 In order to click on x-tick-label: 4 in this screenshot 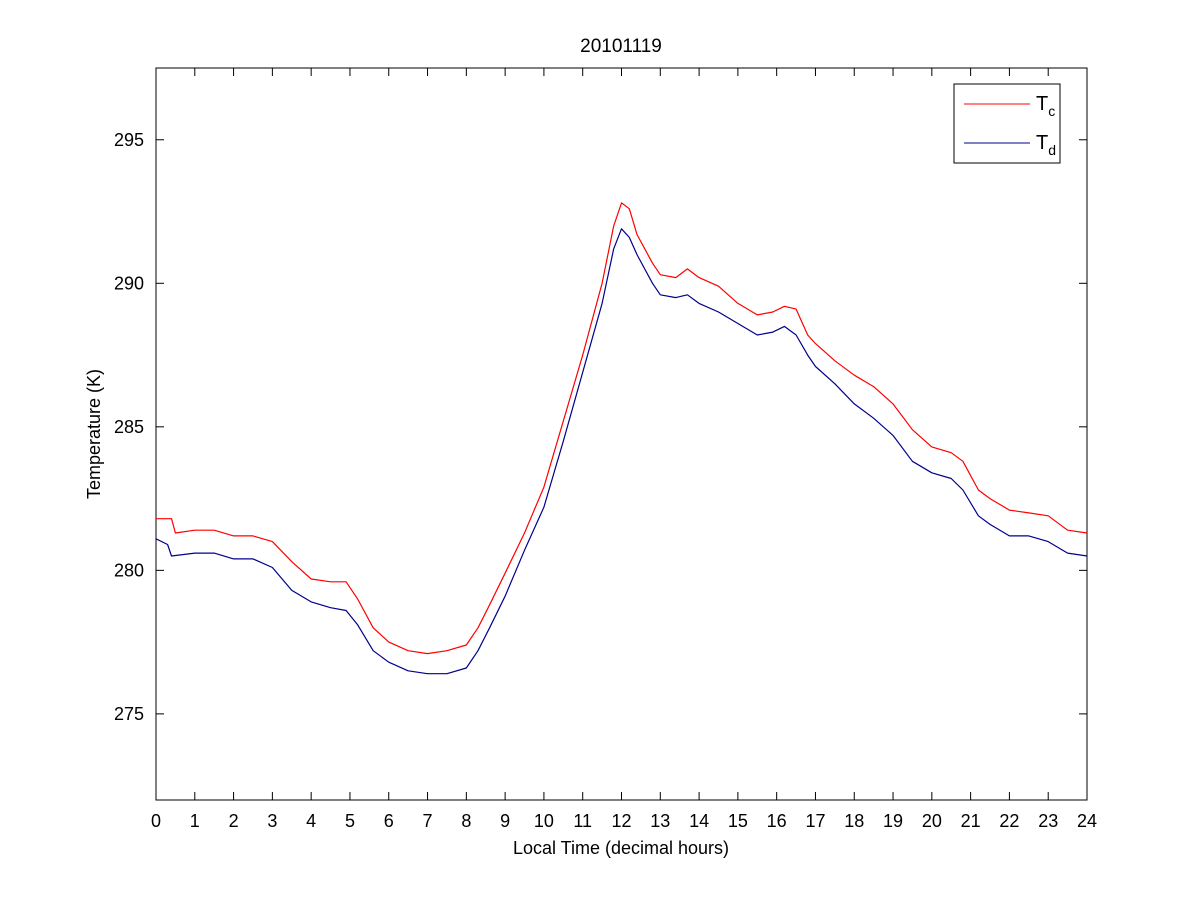, I will do `click(311, 821)`.